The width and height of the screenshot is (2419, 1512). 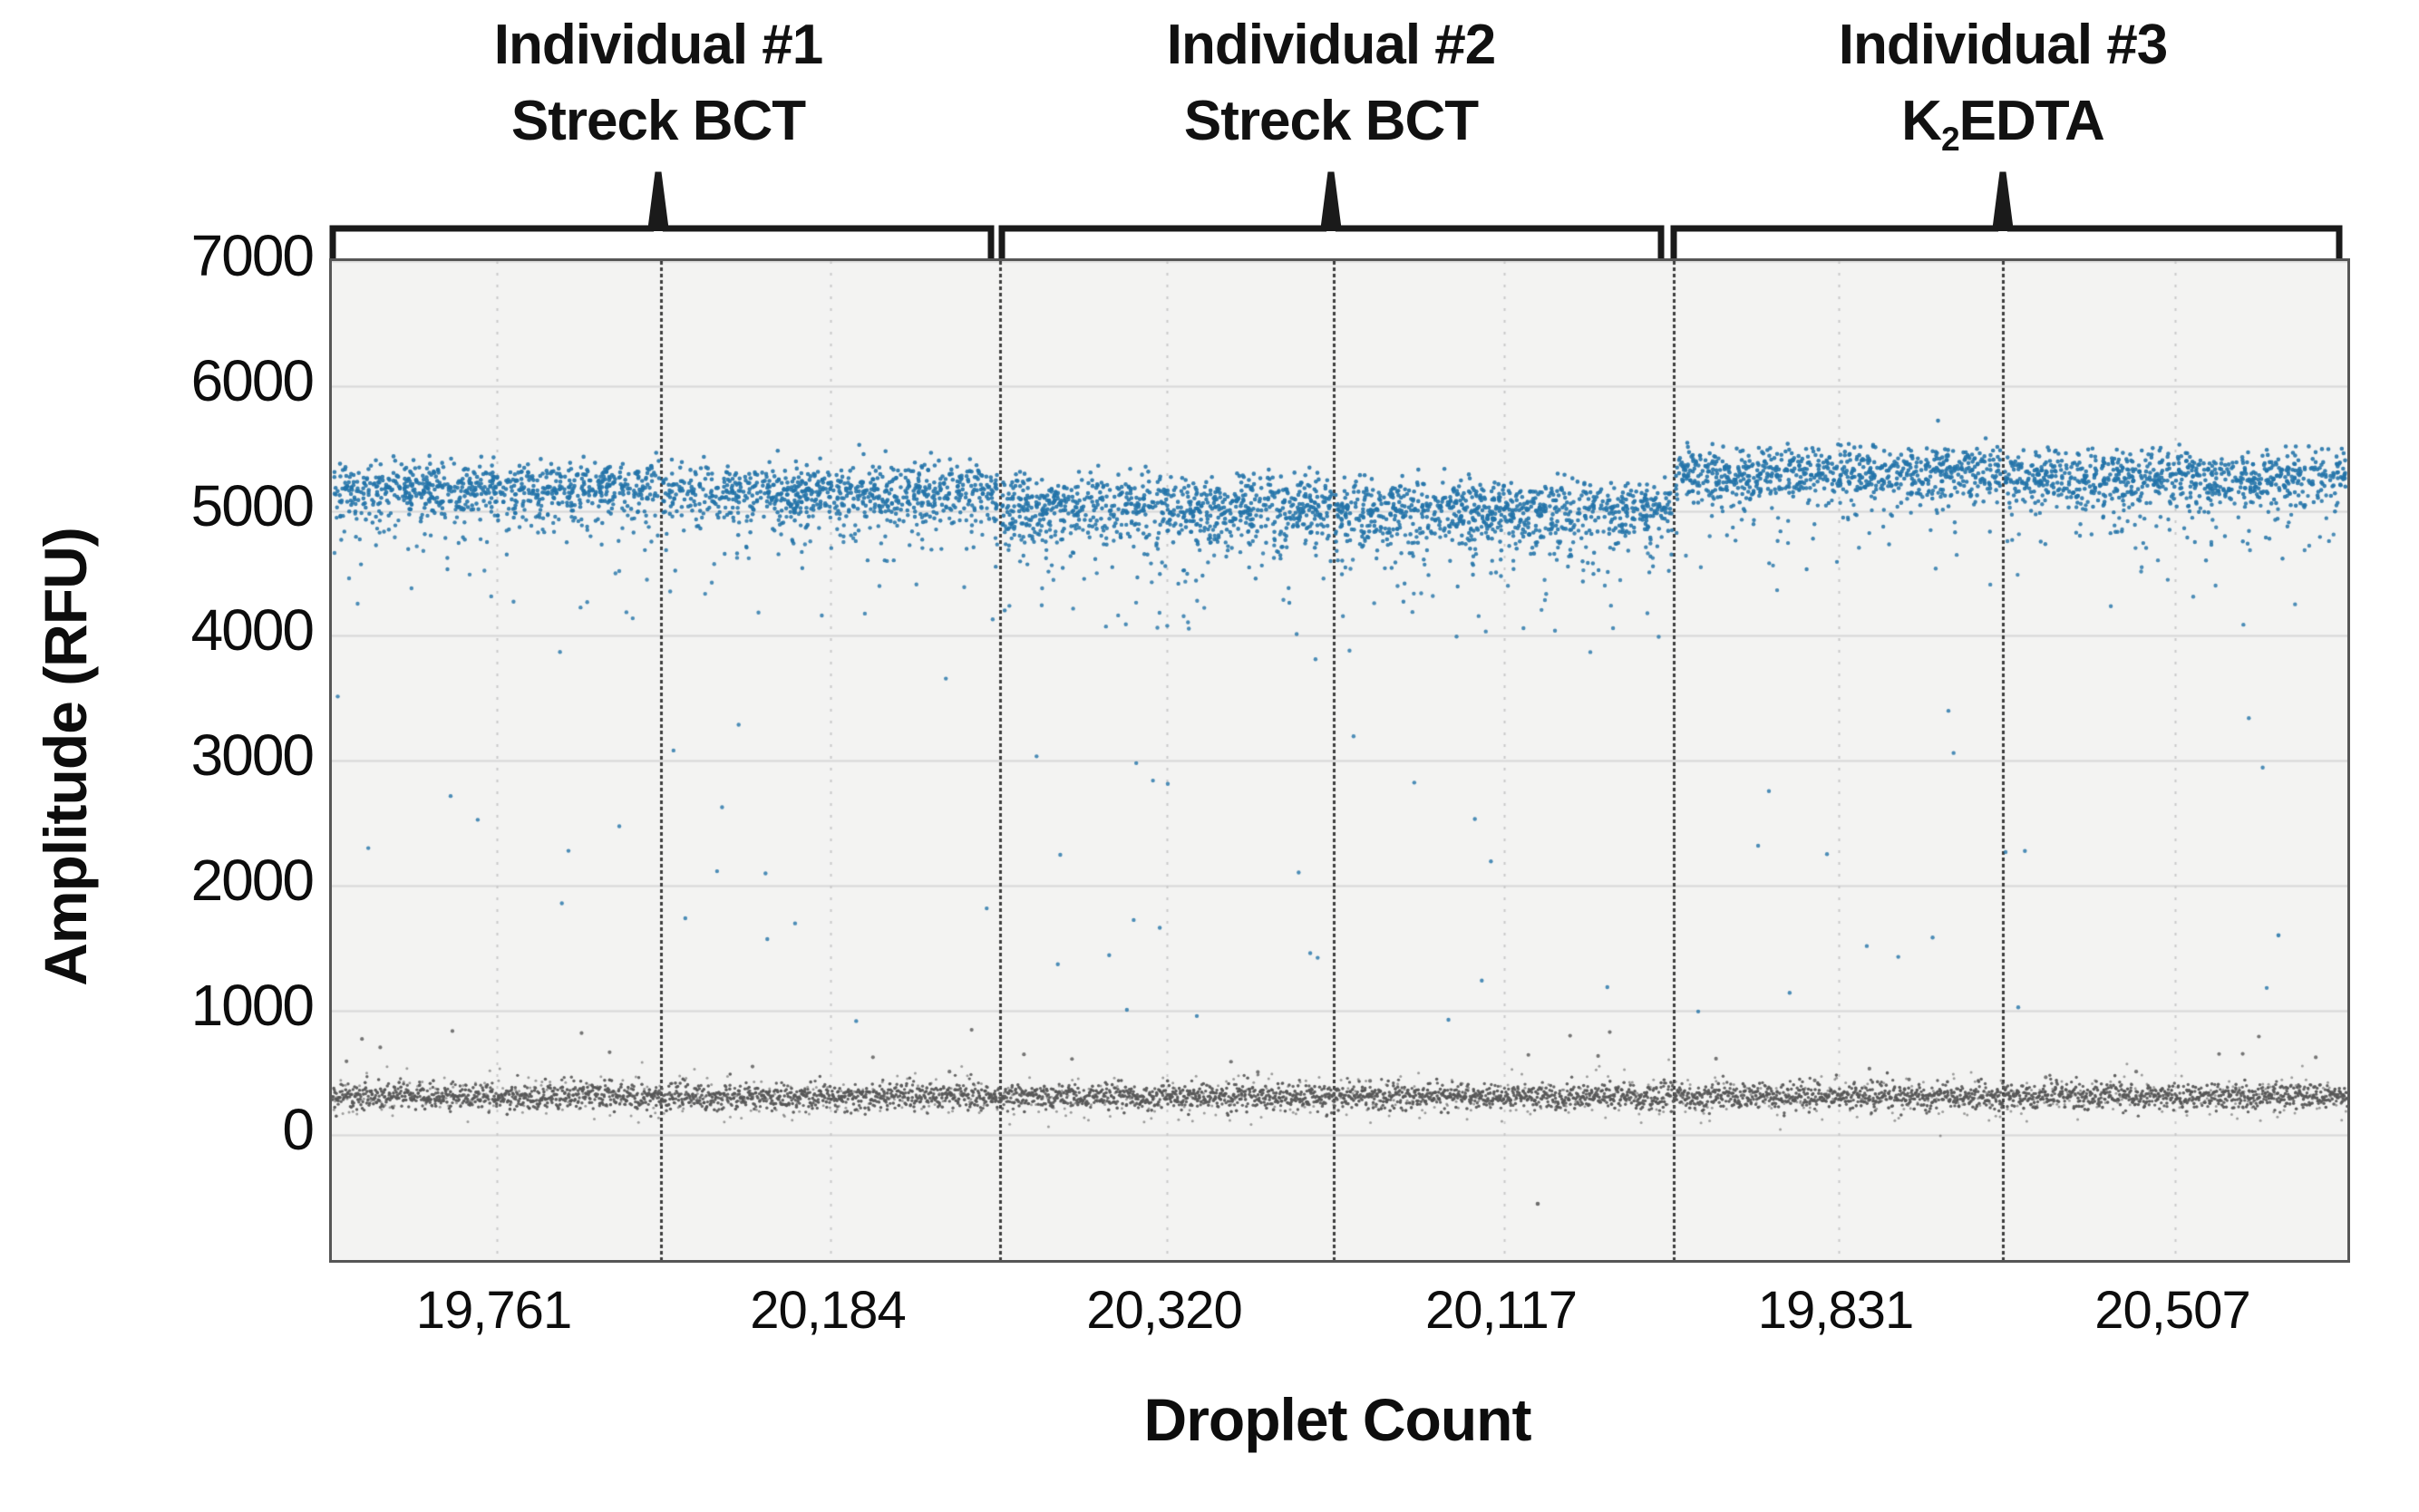 What do you see at coordinates (1331, 83) in the screenshot?
I see `group-title-2: Individual #2 Streck BCT` at bounding box center [1331, 83].